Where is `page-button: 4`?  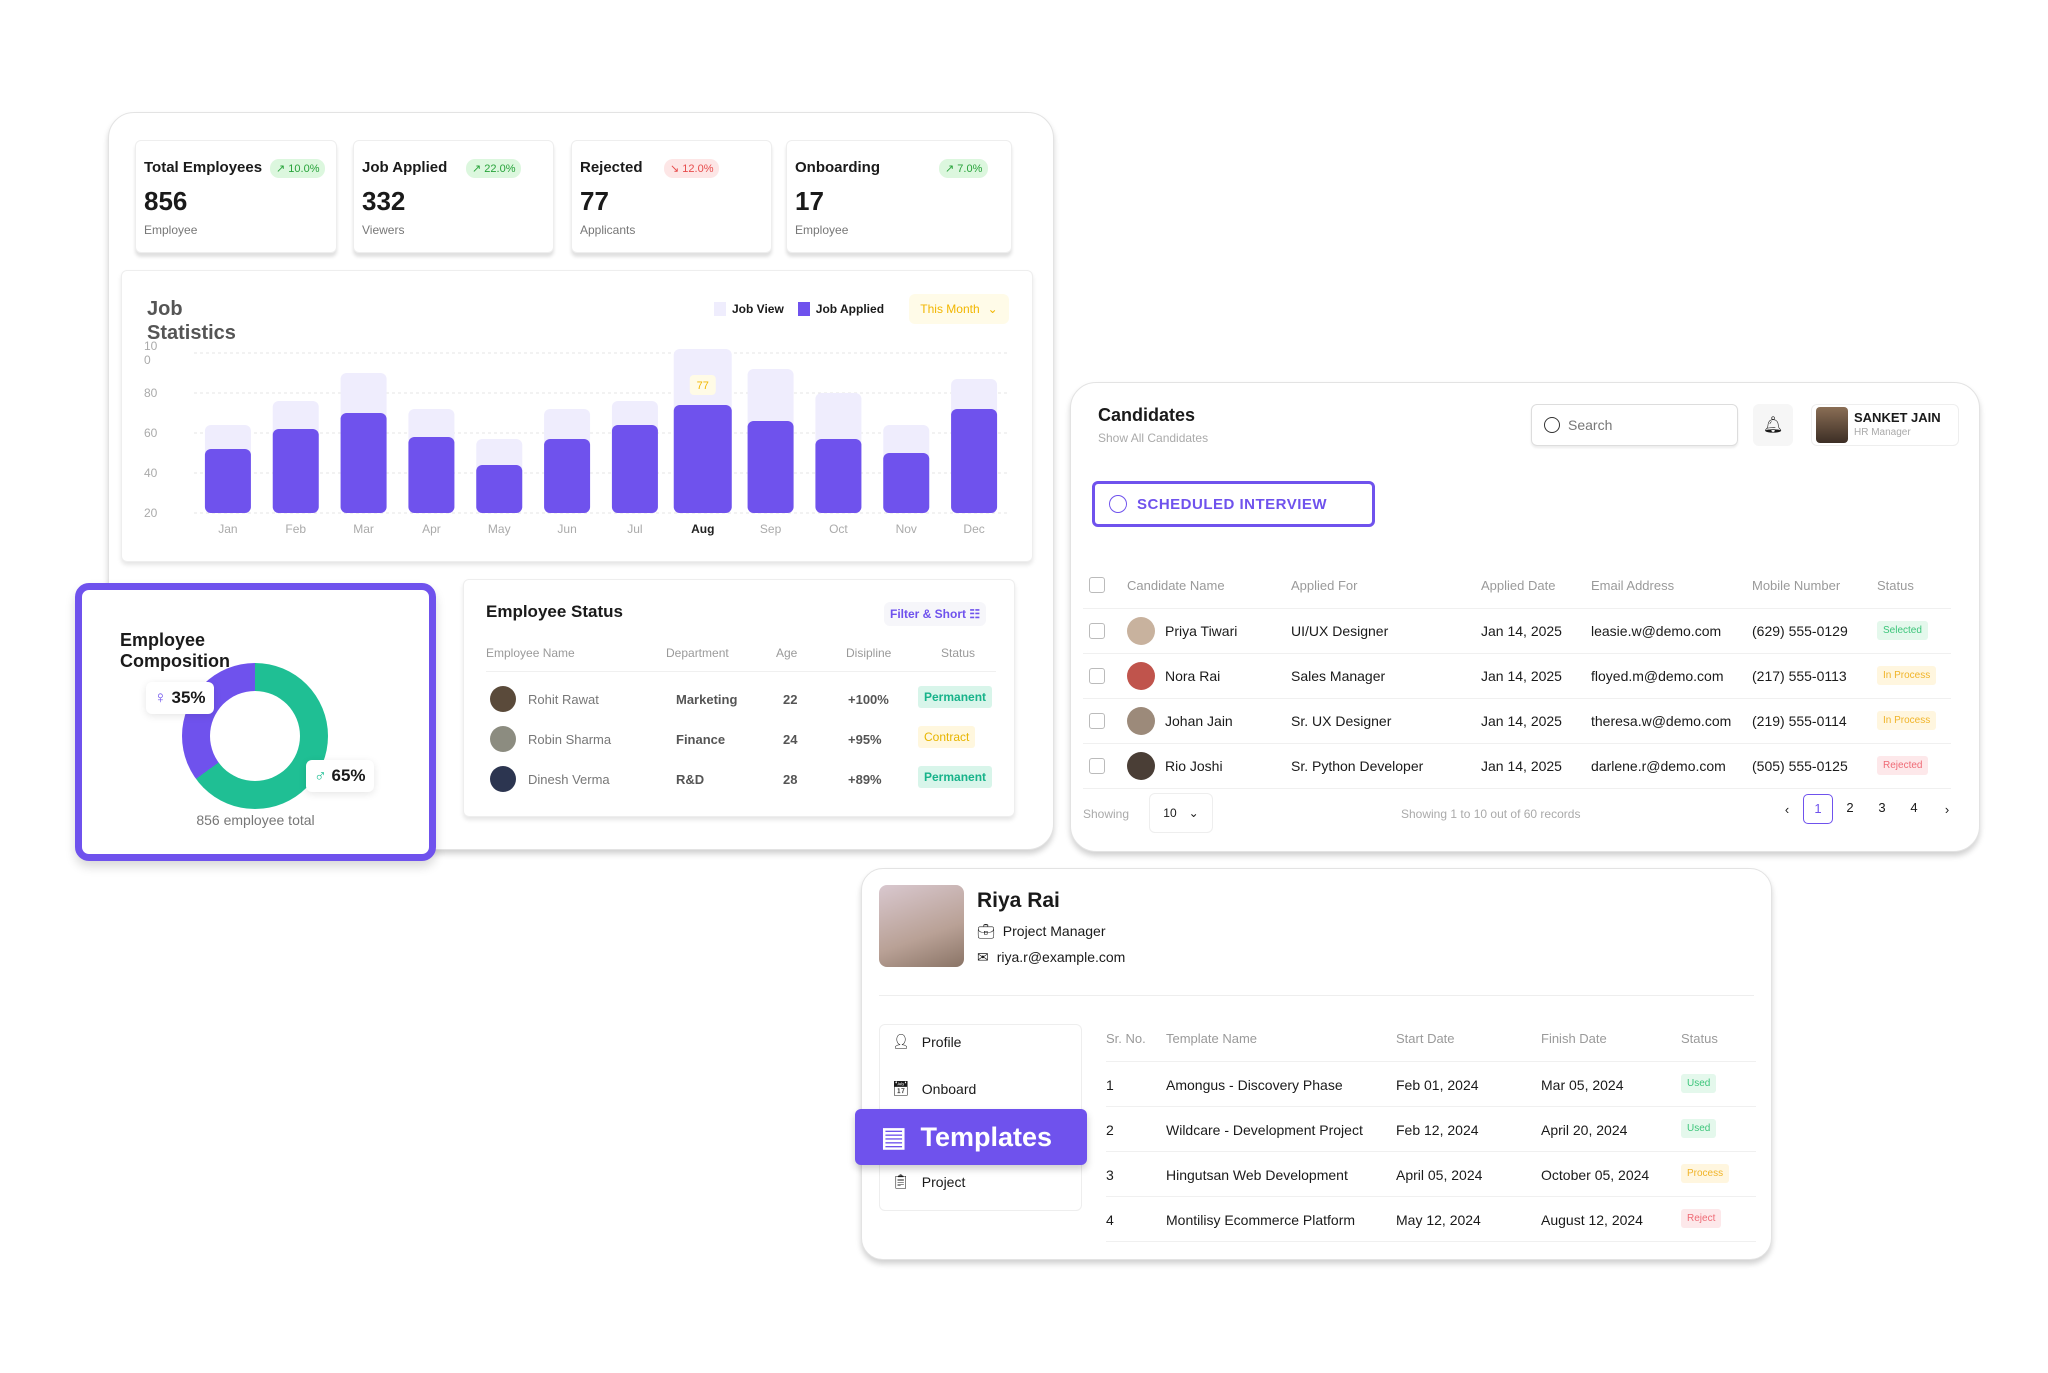 page-button: 4 is located at coordinates (1914, 807).